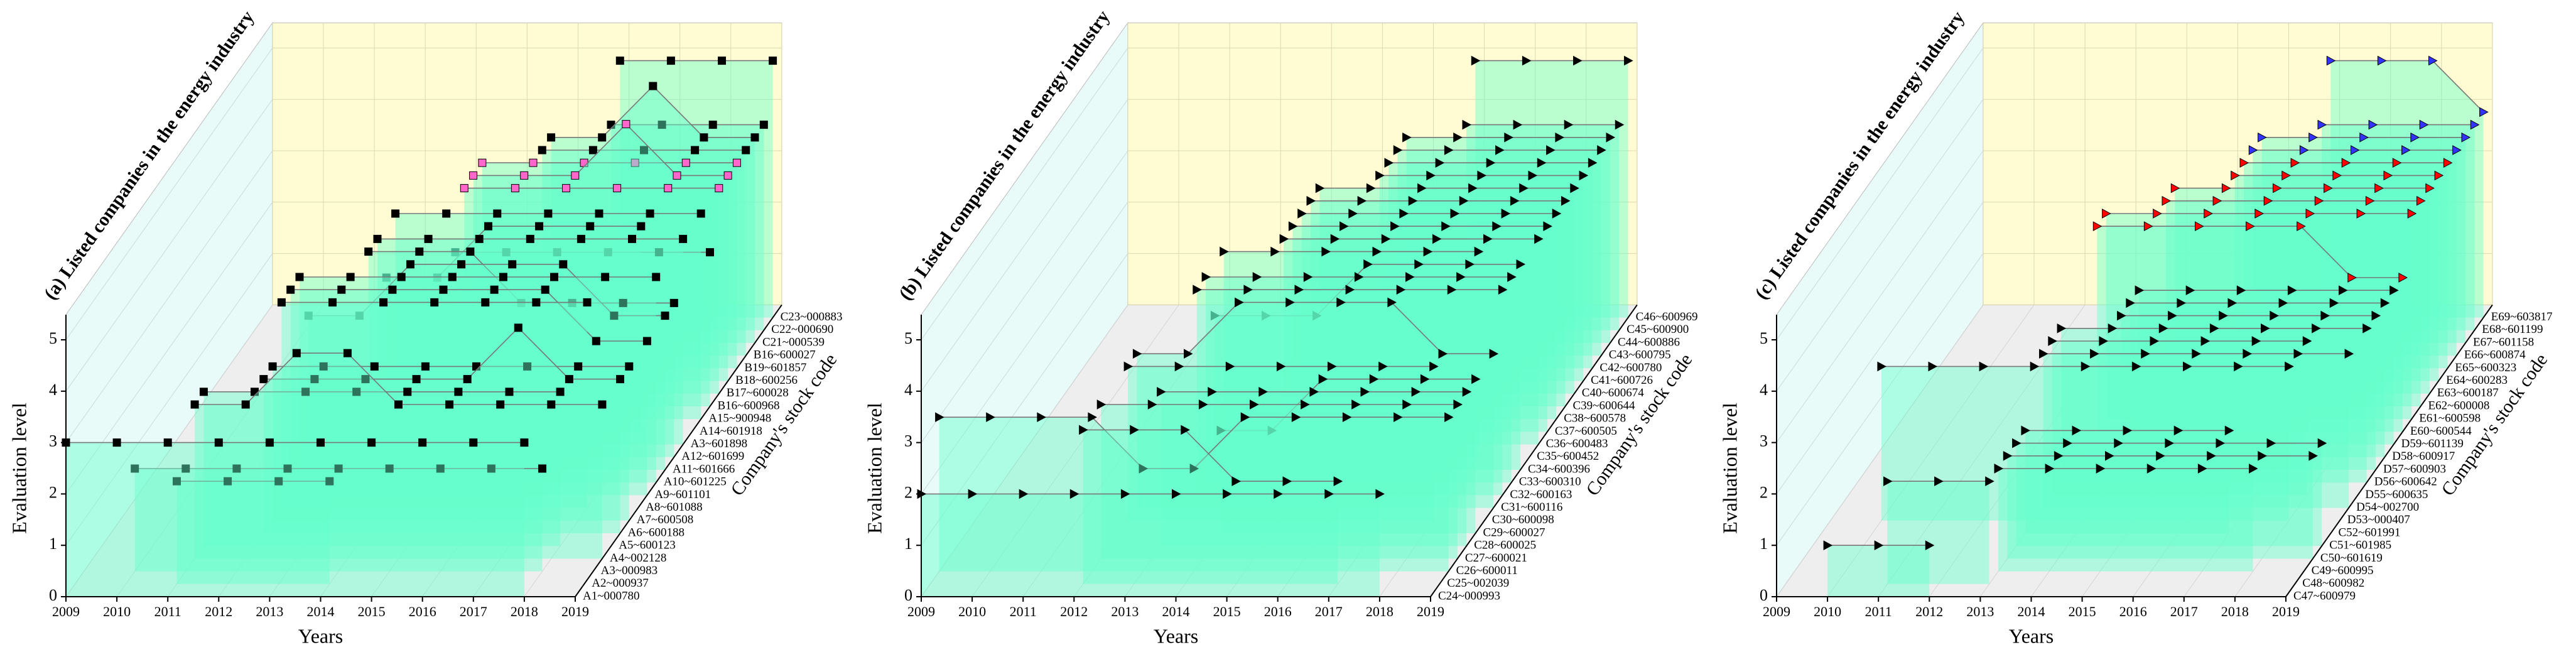 The image size is (2576, 657). I want to click on series-label: C29~600027, so click(1514, 532).